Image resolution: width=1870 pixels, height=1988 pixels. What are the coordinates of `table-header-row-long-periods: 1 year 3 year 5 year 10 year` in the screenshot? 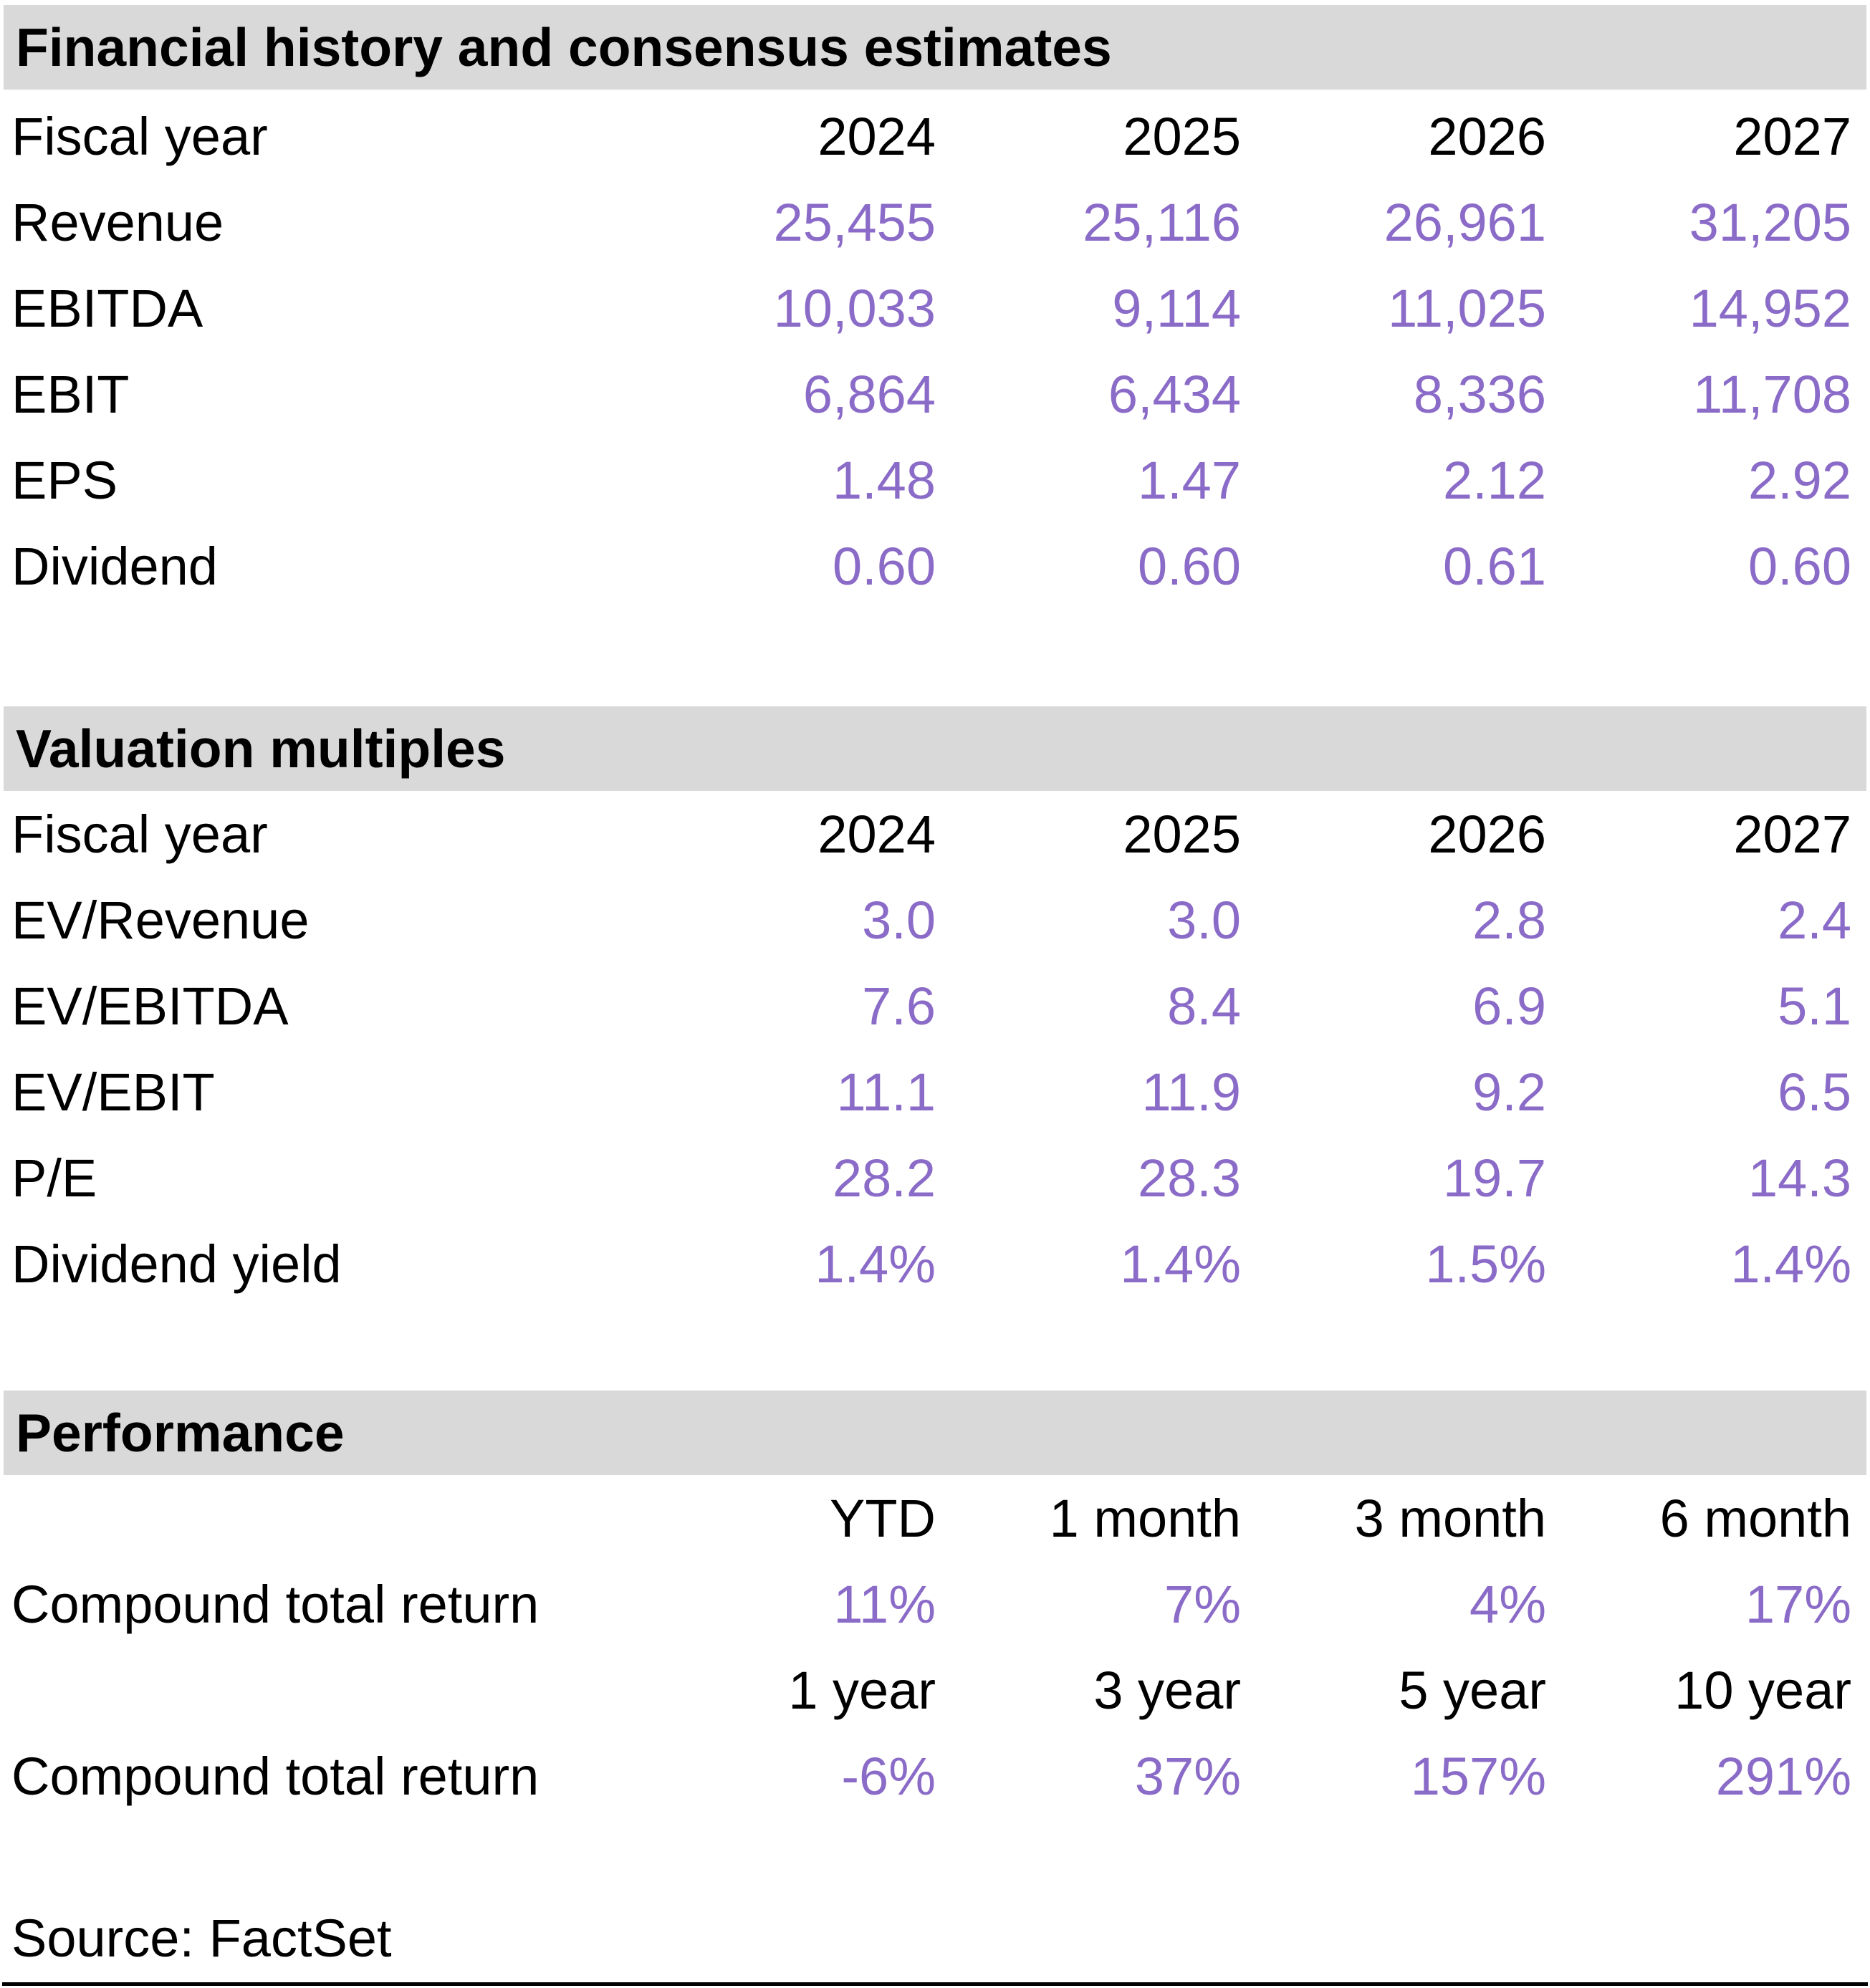 It's located at (935, 1690).